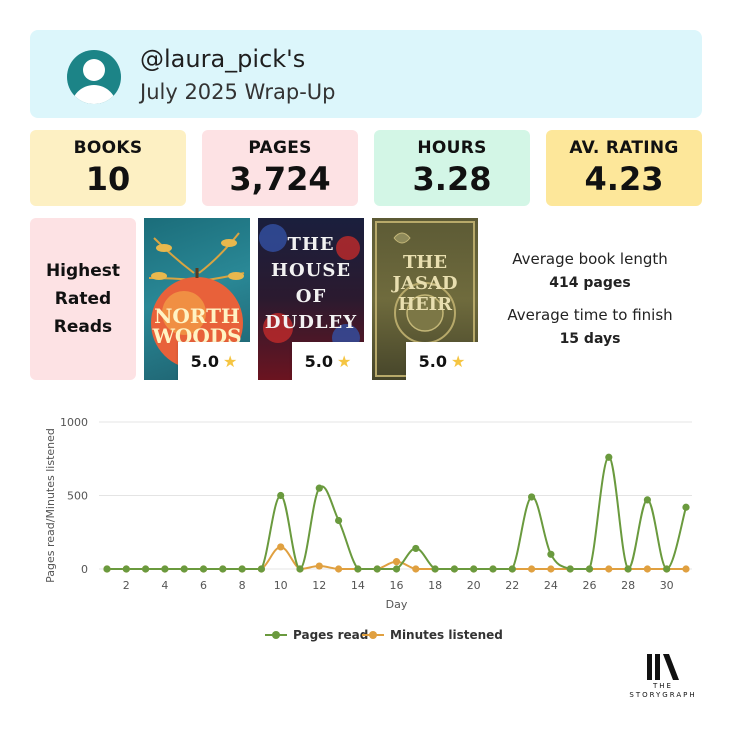 The width and height of the screenshot is (732, 731). I want to click on book-cover-jasad-heir: THE JASAD HEIR 5.0 ★, so click(425, 299).